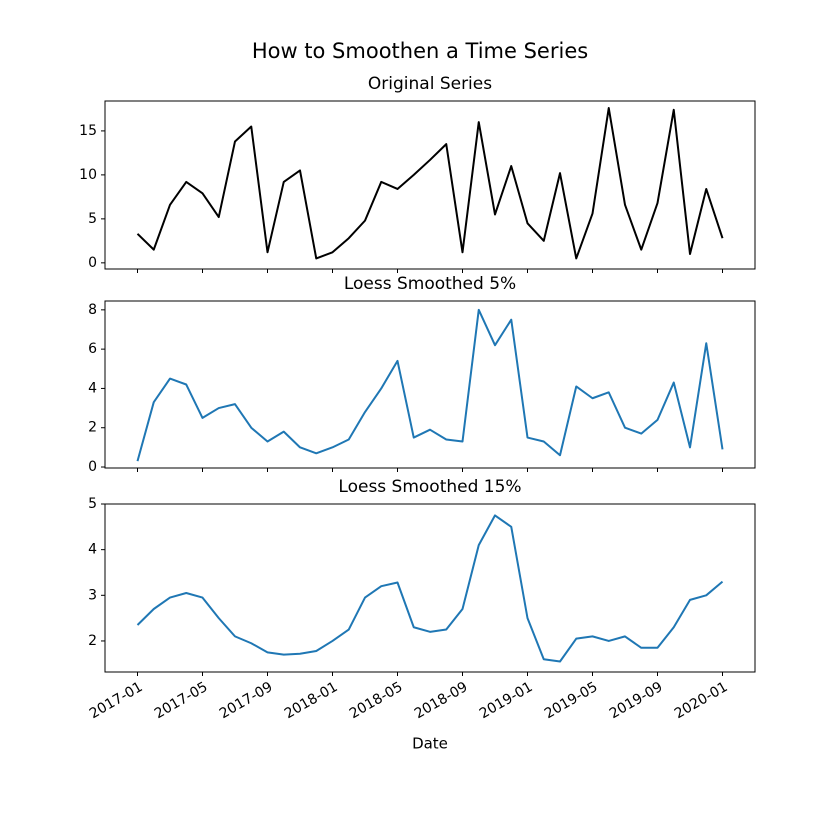  What do you see at coordinates (92, 310) in the screenshot?
I see `y-tick-label: 8` at bounding box center [92, 310].